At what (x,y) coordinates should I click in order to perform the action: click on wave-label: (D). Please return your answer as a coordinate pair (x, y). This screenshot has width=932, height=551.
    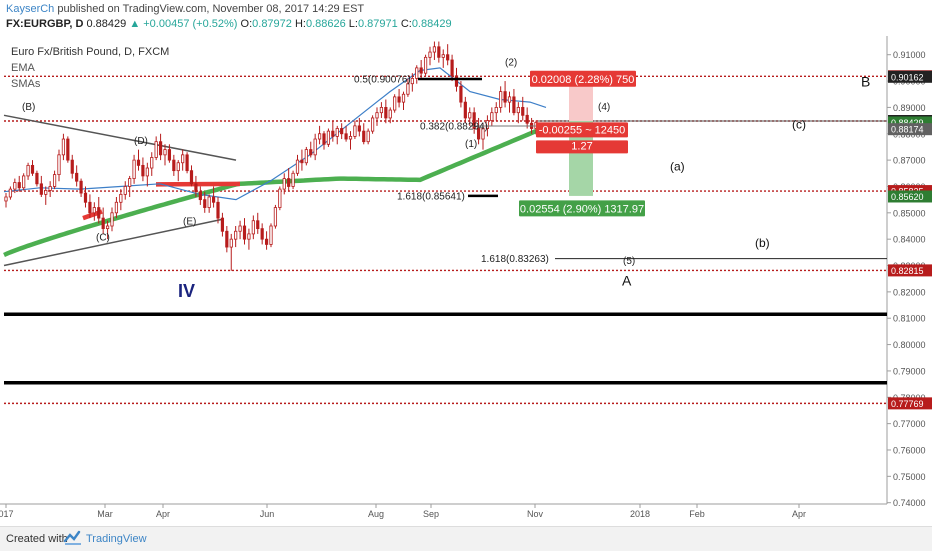
    Looking at the image, I should click on (141, 141).